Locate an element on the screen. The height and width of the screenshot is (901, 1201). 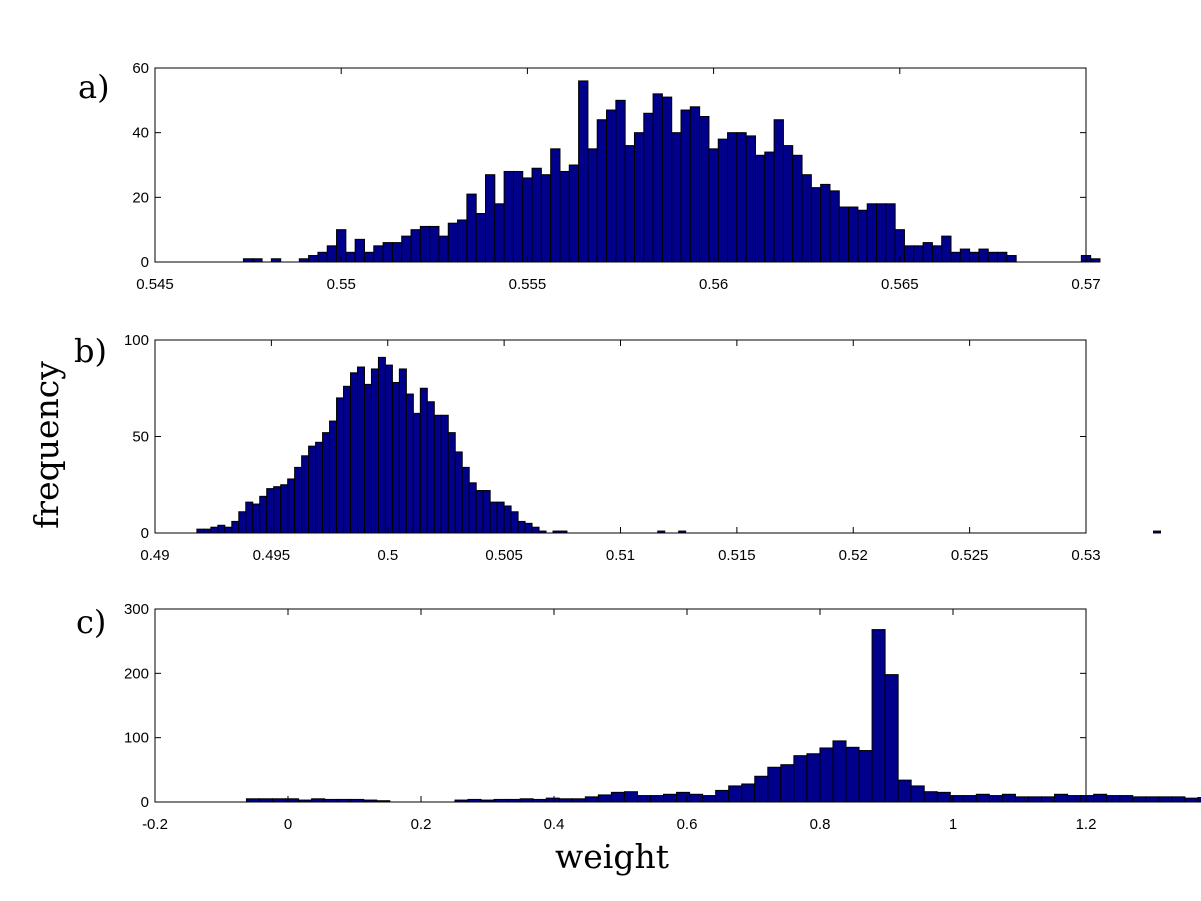
y-tick-label: 20 is located at coordinates (140, 197).